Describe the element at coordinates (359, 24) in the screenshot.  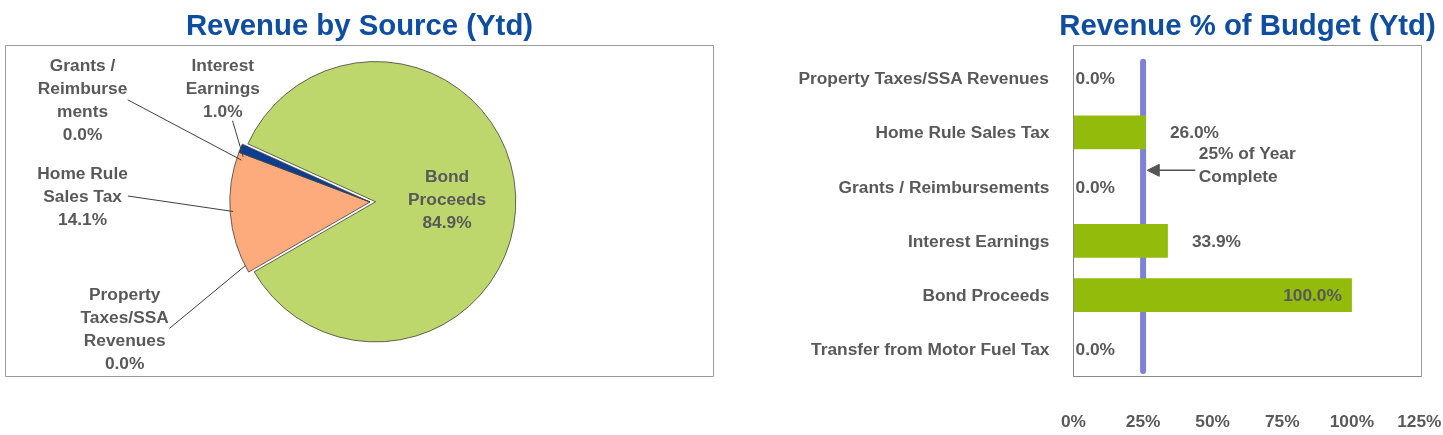
I see `chart-title: Revenue by Source (Ytd)` at that location.